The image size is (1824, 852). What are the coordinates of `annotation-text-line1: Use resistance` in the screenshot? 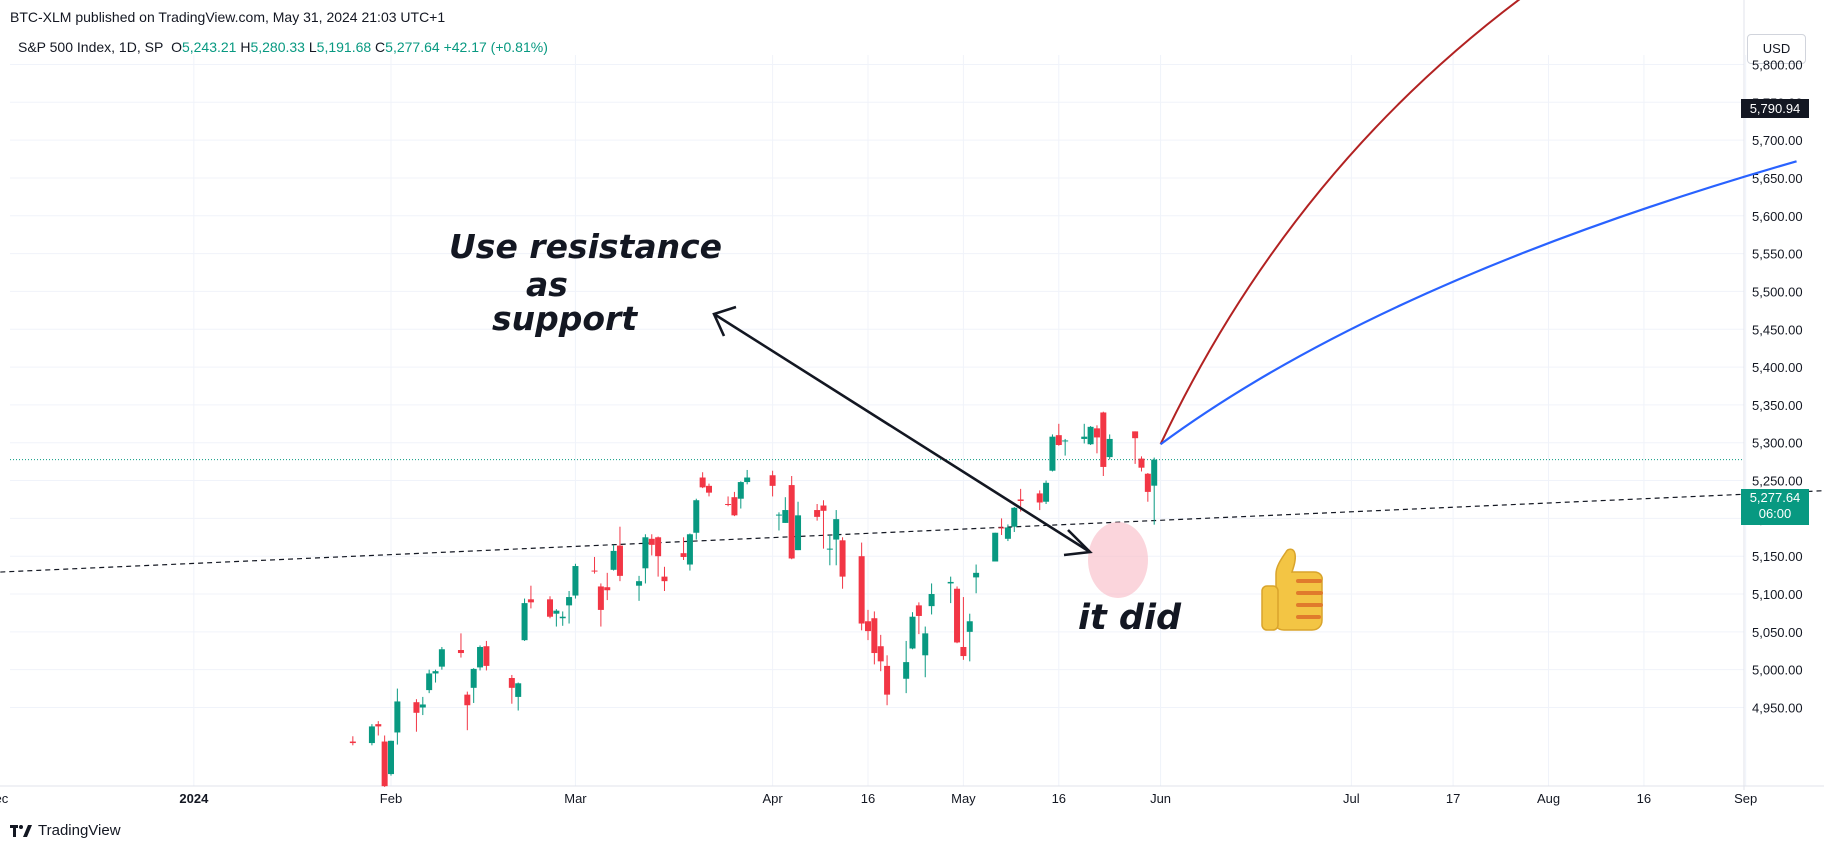 It's located at (585, 246).